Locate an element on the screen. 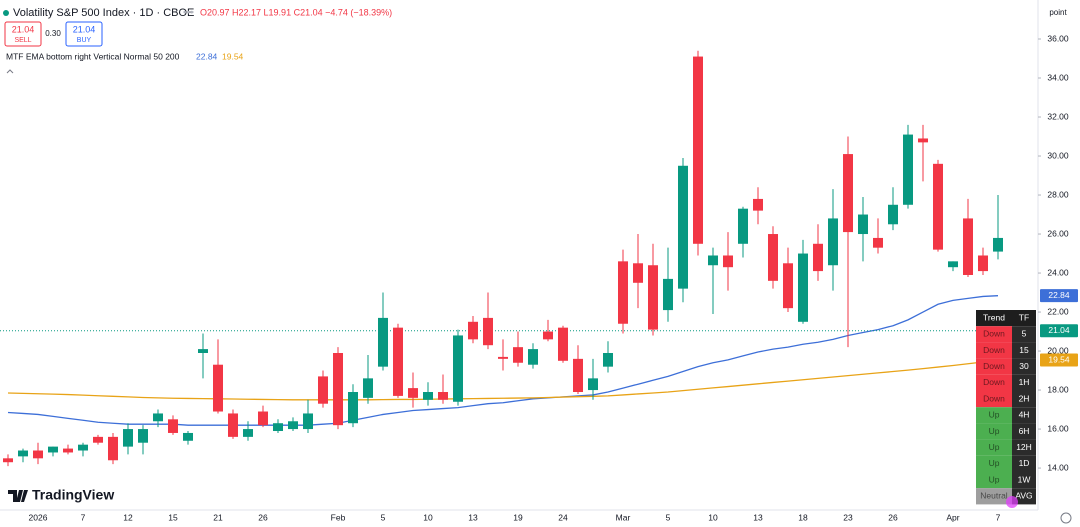 This screenshot has height=527, width=1080. alert-icon is located at coordinates (1012, 502).